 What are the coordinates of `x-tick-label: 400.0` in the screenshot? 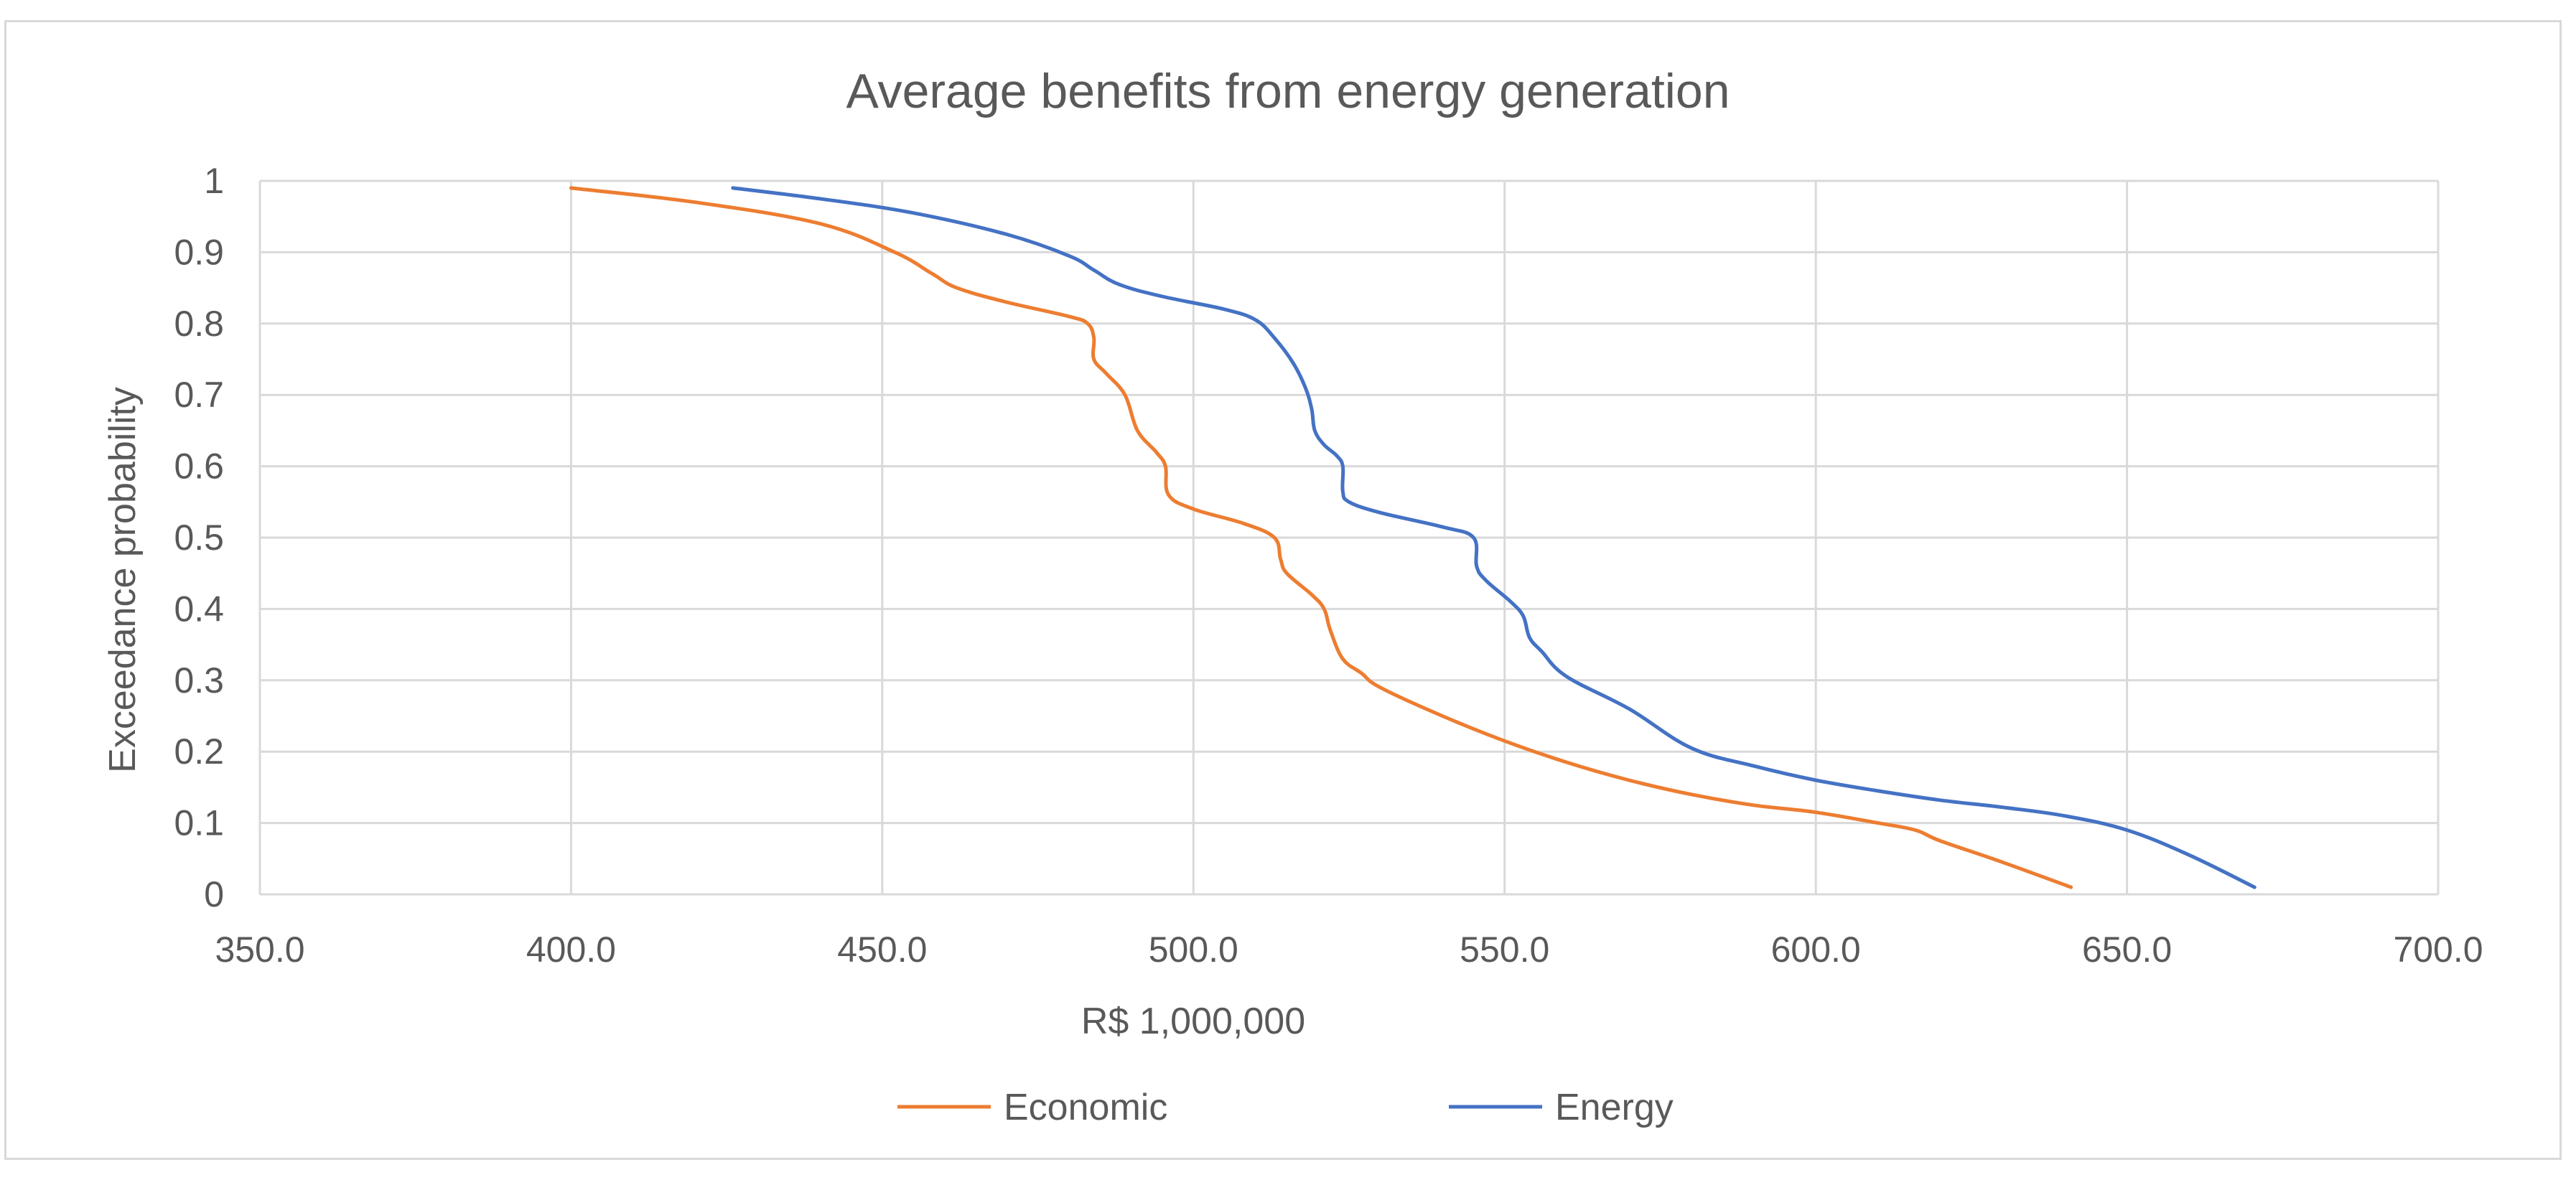 It's located at (571, 950).